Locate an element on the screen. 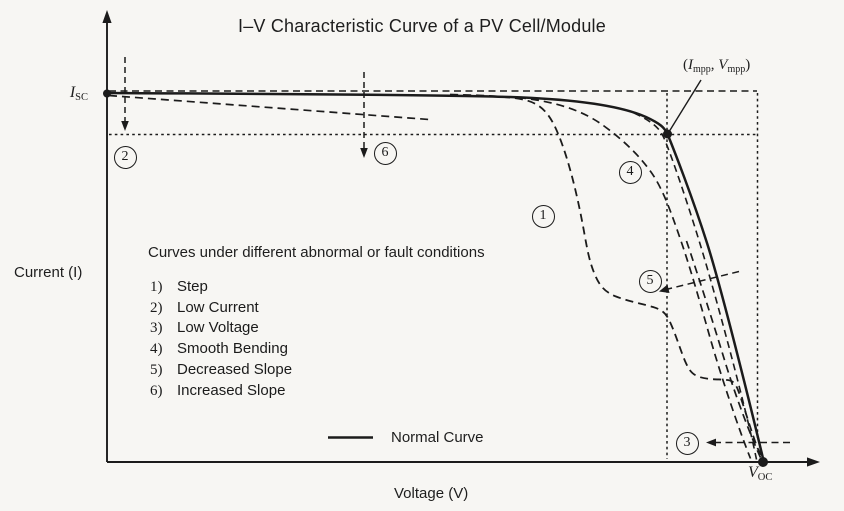  y-axis-title: Current (I) is located at coordinates (48, 272).